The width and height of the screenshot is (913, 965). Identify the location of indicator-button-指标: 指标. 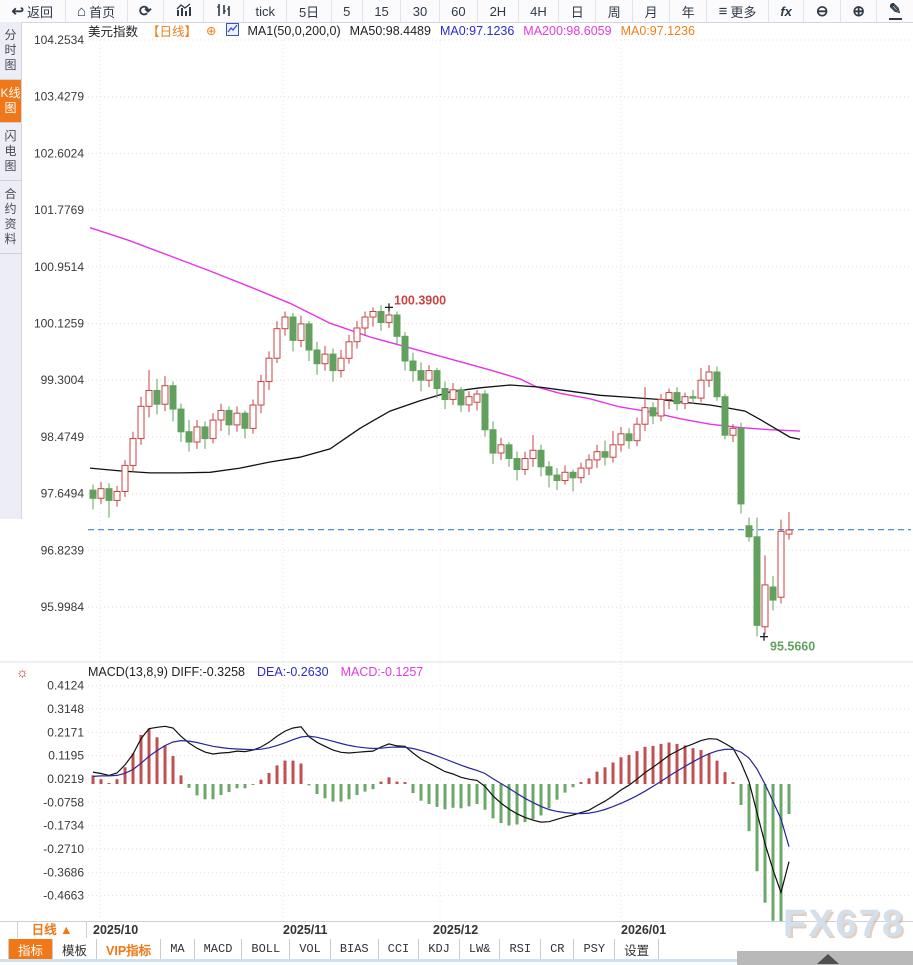
(31, 949).